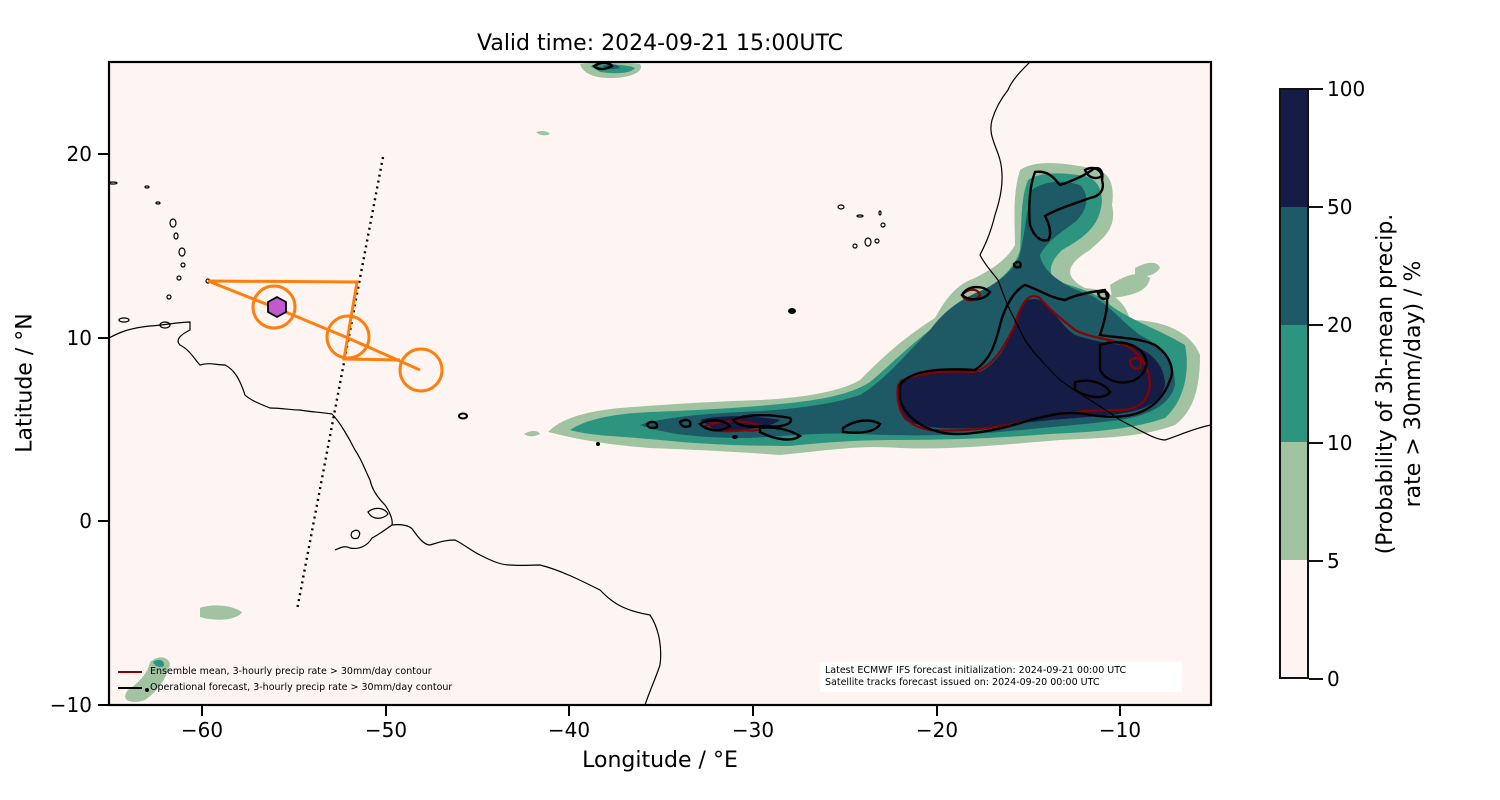 The image size is (1500, 800). I want to click on colorbar-title-line2: rate > 30mm/day) / %, so click(1413, 384).